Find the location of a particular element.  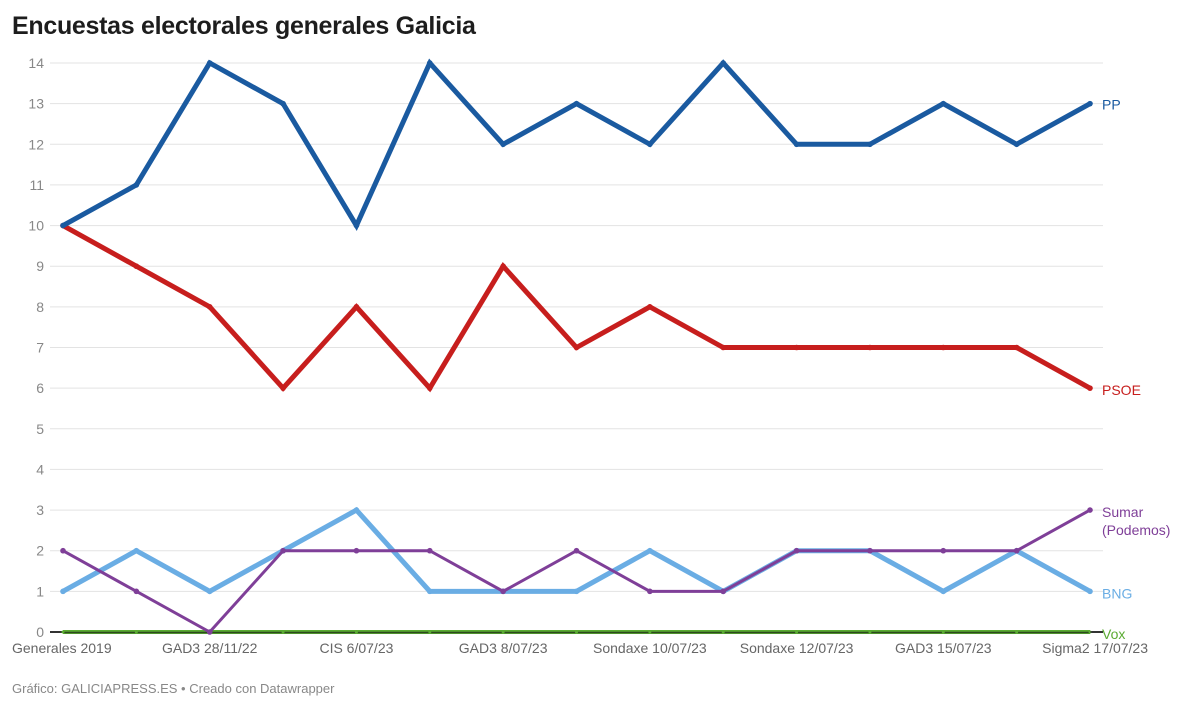

x-tick-label: GAD3 8/07/23 is located at coordinates (503, 648).